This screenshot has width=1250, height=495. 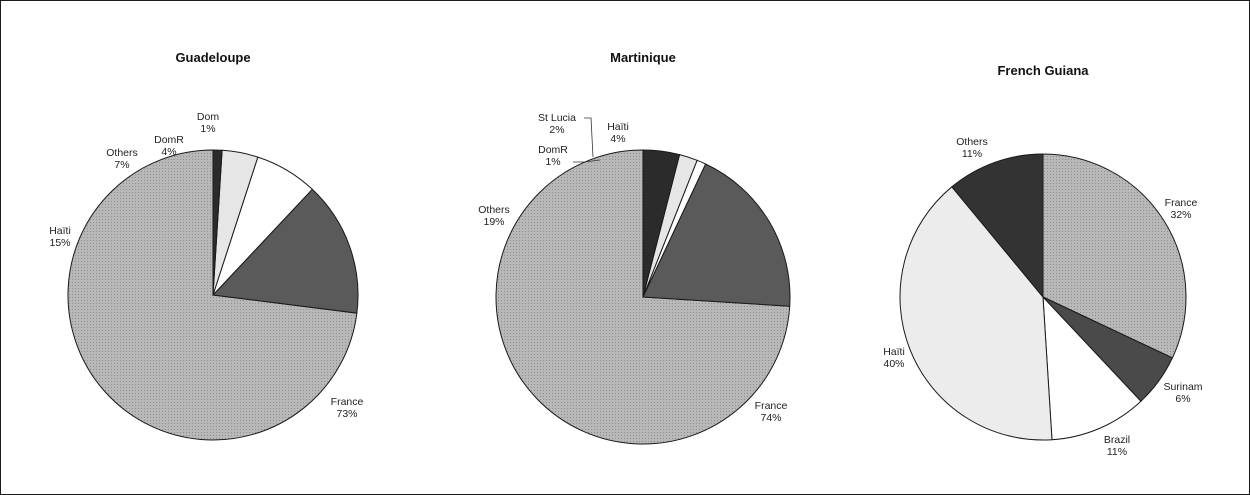 What do you see at coordinates (212, 57) in the screenshot?
I see `chart-title: Guadeloupe` at bounding box center [212, 57].